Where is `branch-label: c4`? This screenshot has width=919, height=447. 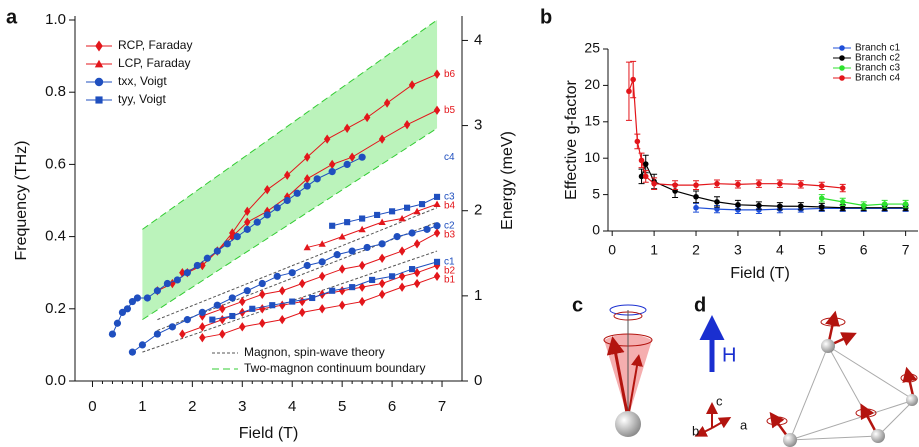 branch-label: c4 is located at coordinates (449, 157).